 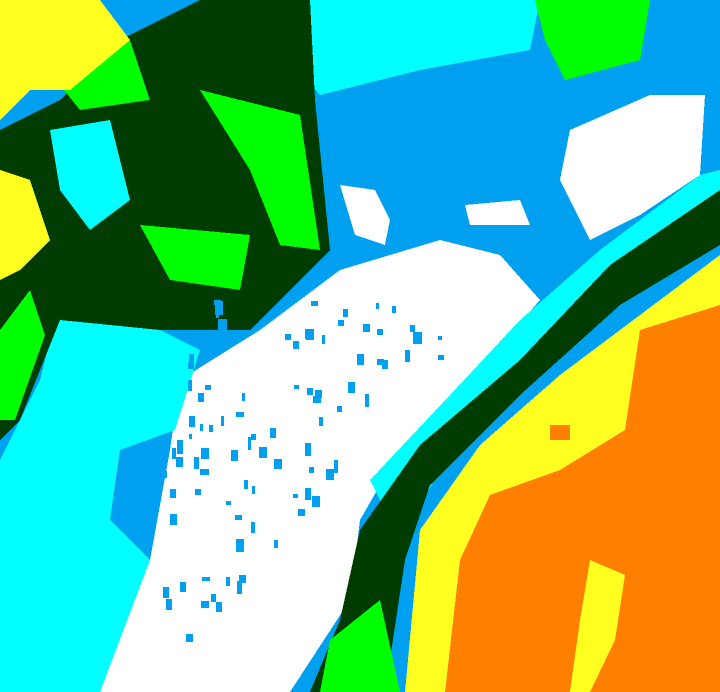 What do you see at coordinates (25, 225) in the screenshot?
I see `region-yellow-west` at bounding box center [25, 225].